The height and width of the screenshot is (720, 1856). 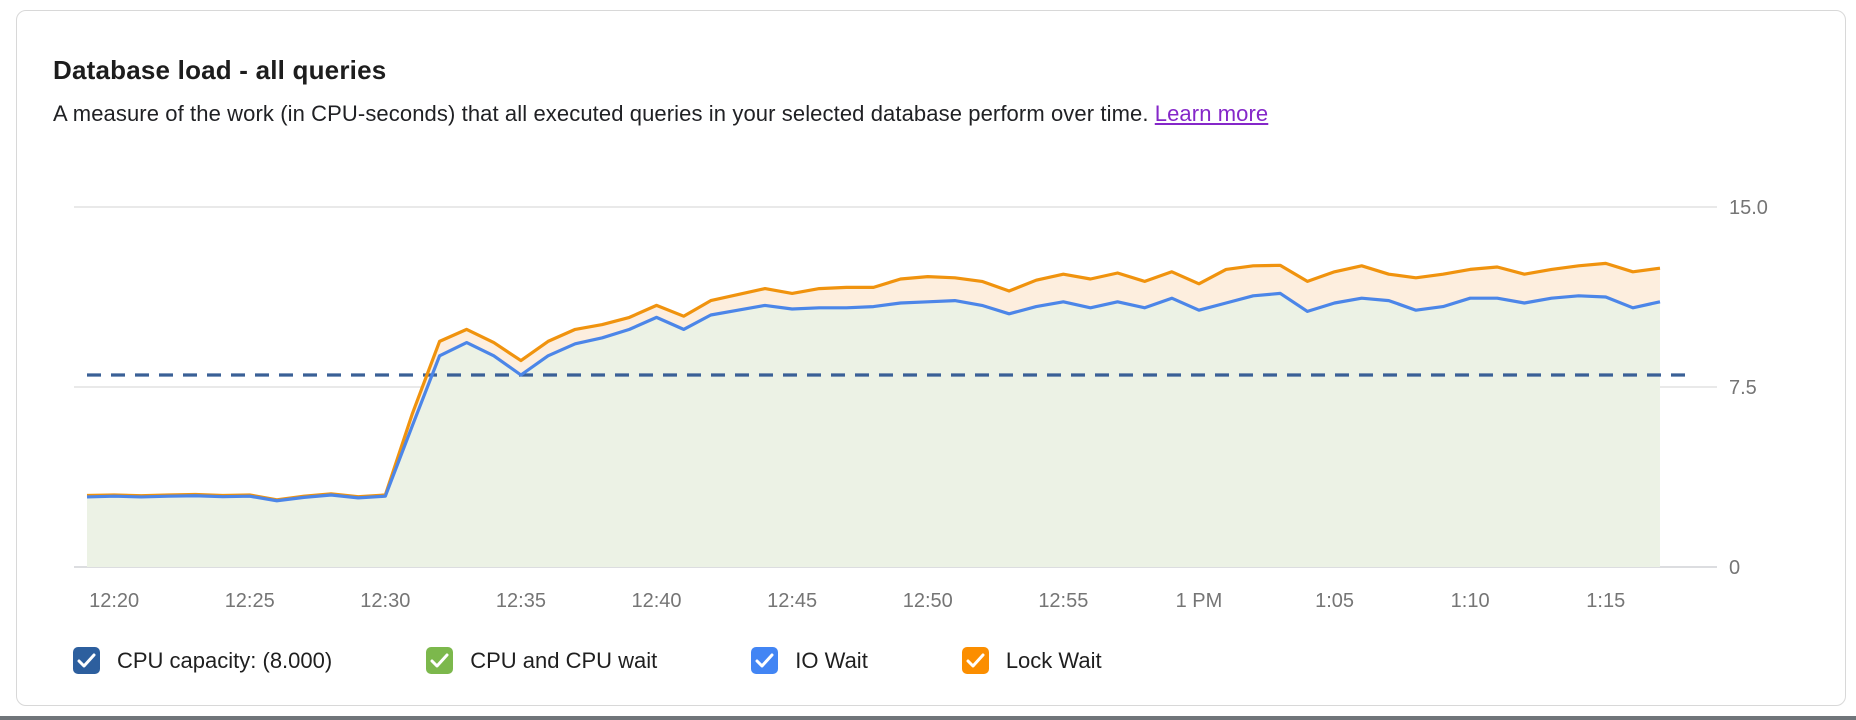 I want to click on legend-checkbox-lock-wait, so click(x=975, y=660).